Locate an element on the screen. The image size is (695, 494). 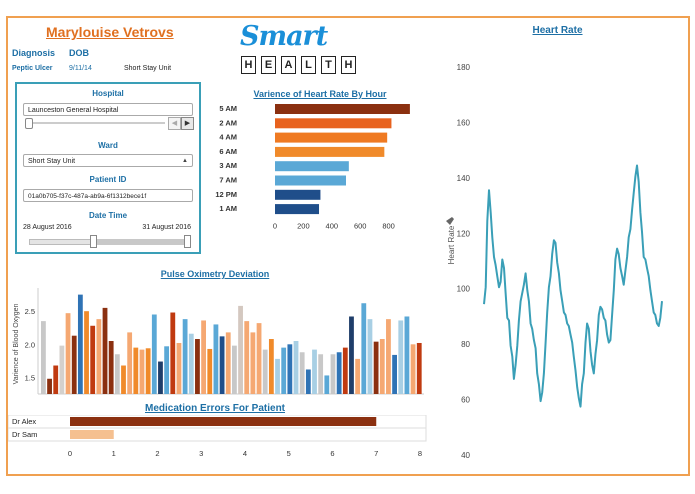
variance-category-label: 1 AM is located at coordinates (228, 208).